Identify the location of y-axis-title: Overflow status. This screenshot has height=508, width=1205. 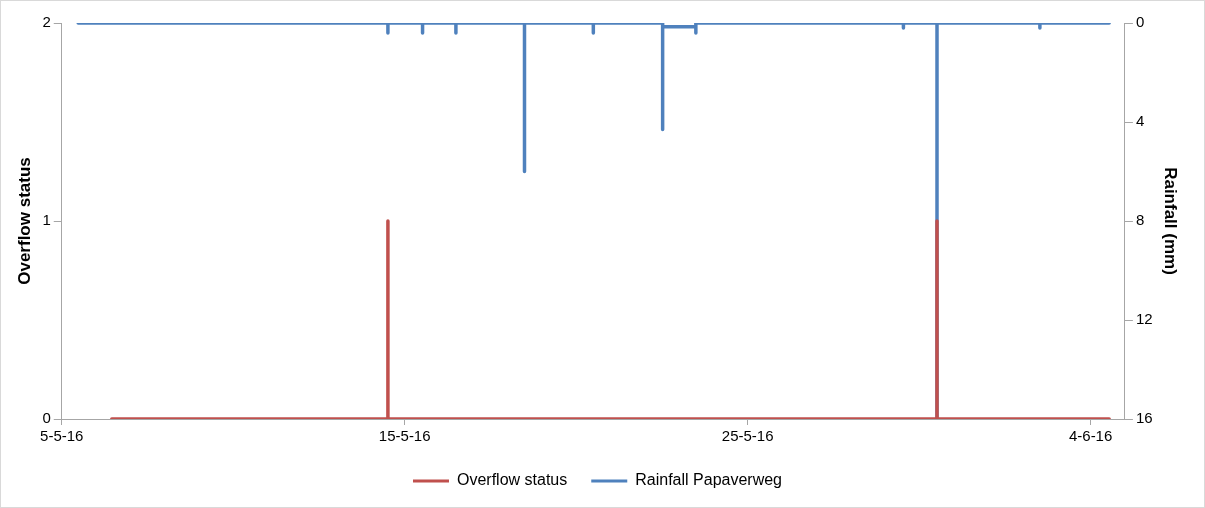
(24, 221).